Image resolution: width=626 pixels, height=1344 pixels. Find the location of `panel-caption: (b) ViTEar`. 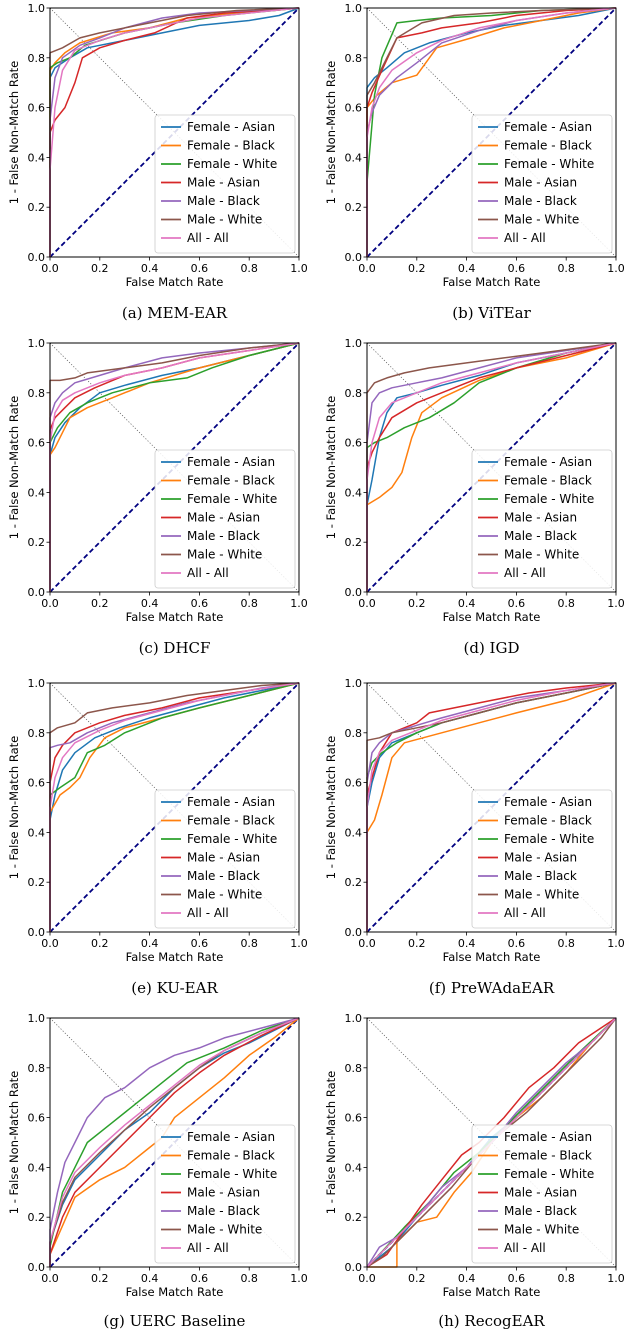

panel-caption: (b) ViTEar is located at coordinates (491, 313).